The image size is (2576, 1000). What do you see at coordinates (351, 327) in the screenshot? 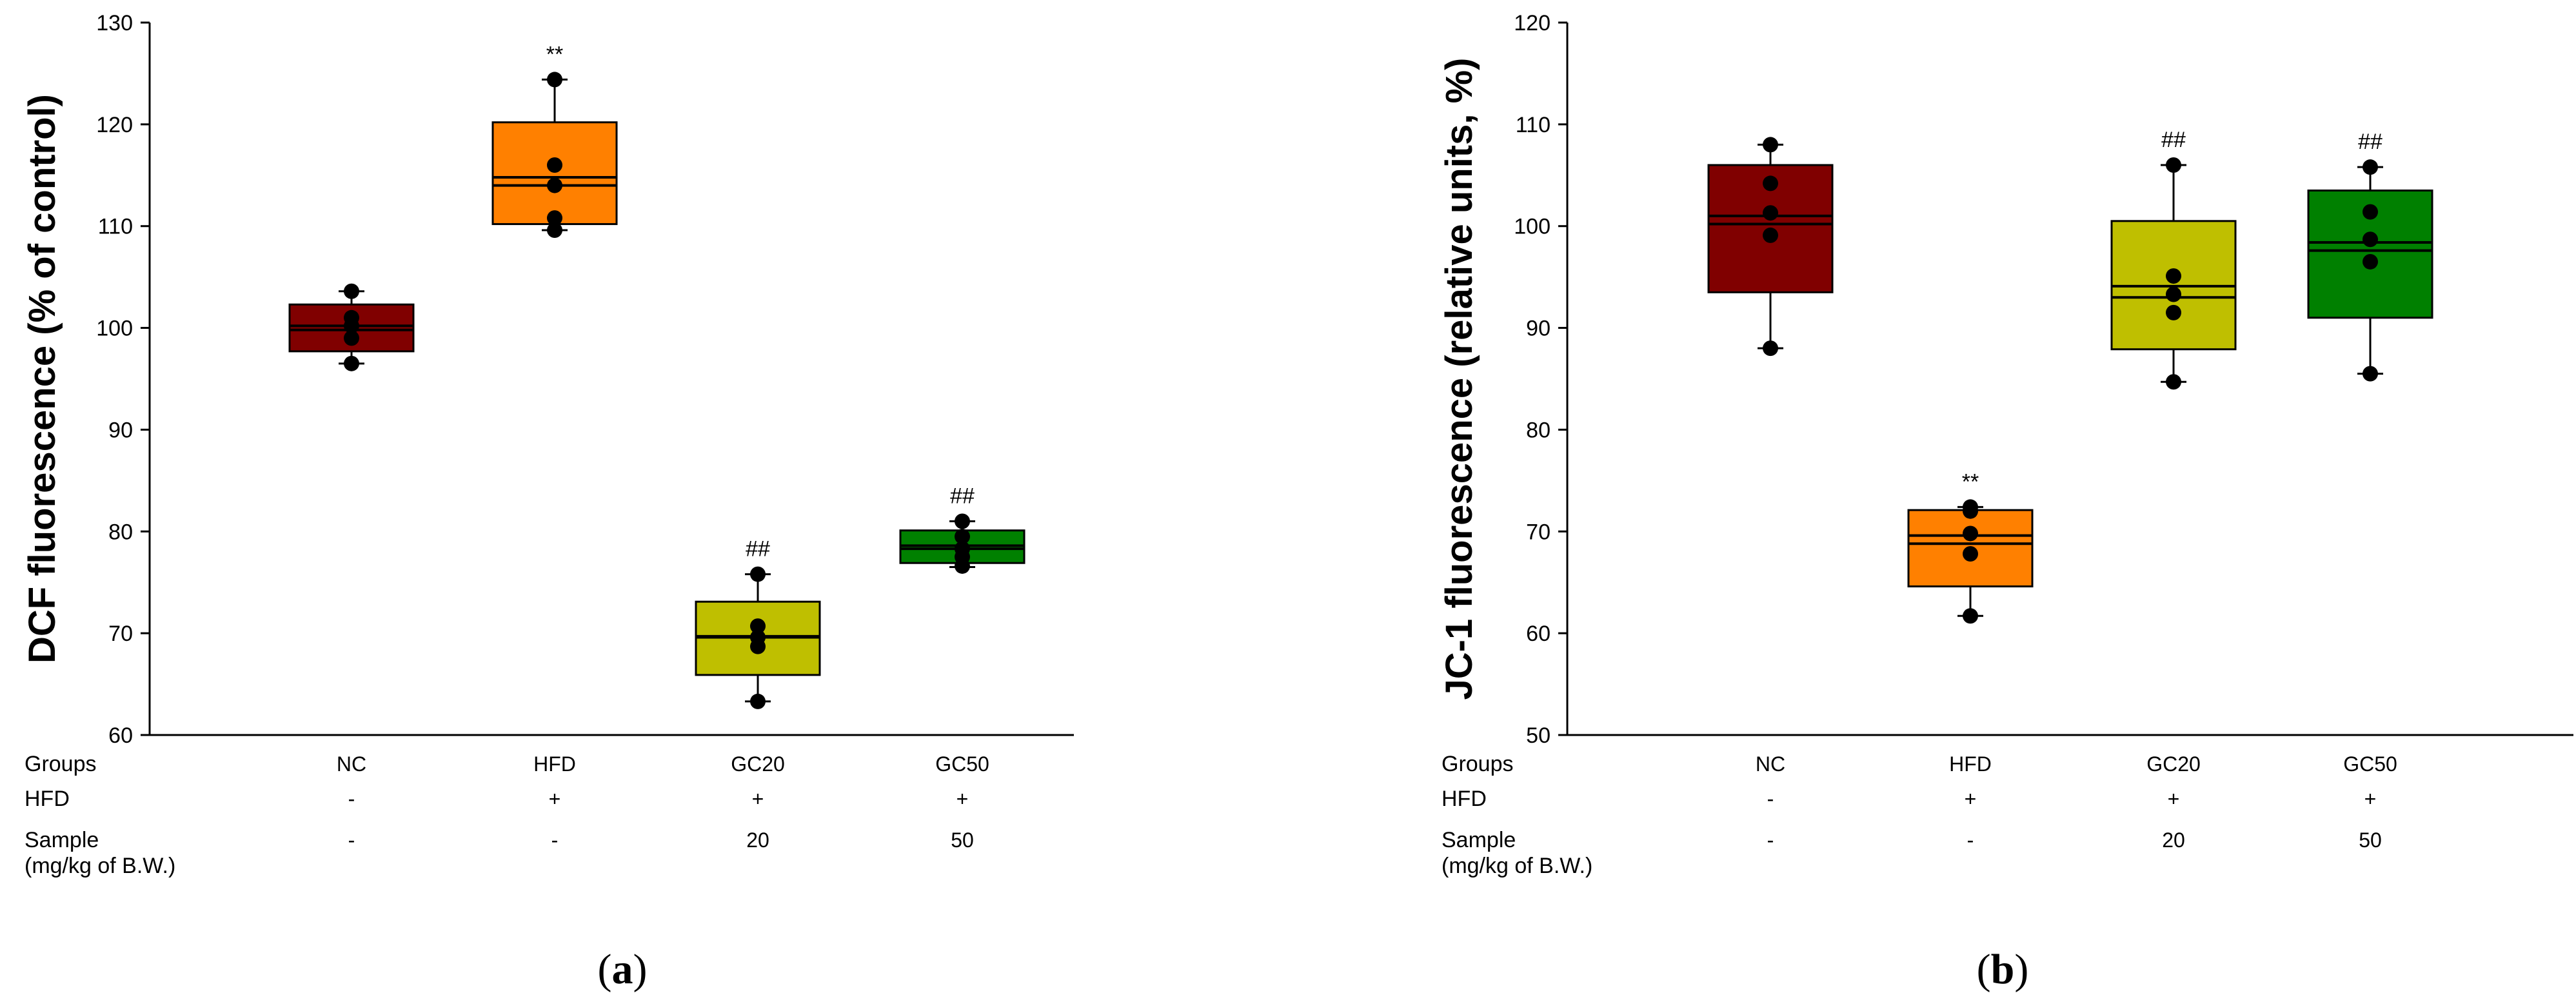
I see `box-nc` at bounding box center [351, 327].